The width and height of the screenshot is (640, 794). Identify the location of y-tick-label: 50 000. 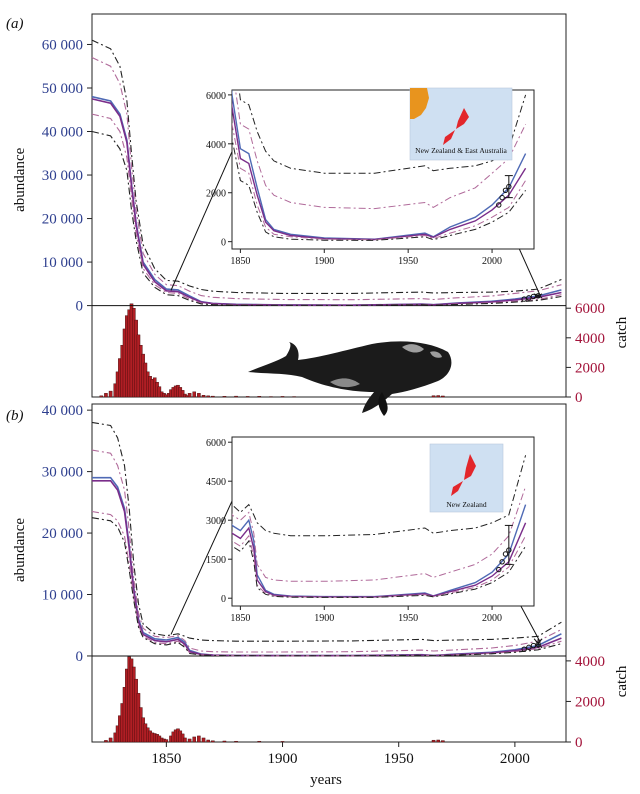
(62, 89).